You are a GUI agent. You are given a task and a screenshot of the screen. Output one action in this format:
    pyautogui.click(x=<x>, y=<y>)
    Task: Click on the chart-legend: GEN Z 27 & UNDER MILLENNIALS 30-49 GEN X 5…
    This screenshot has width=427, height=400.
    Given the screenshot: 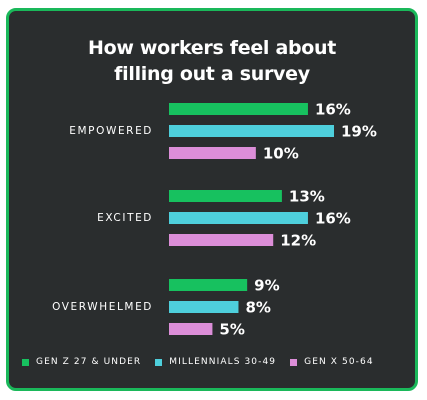 What is the action you would take?
    pyautogui.click(x=205, y=362)
    